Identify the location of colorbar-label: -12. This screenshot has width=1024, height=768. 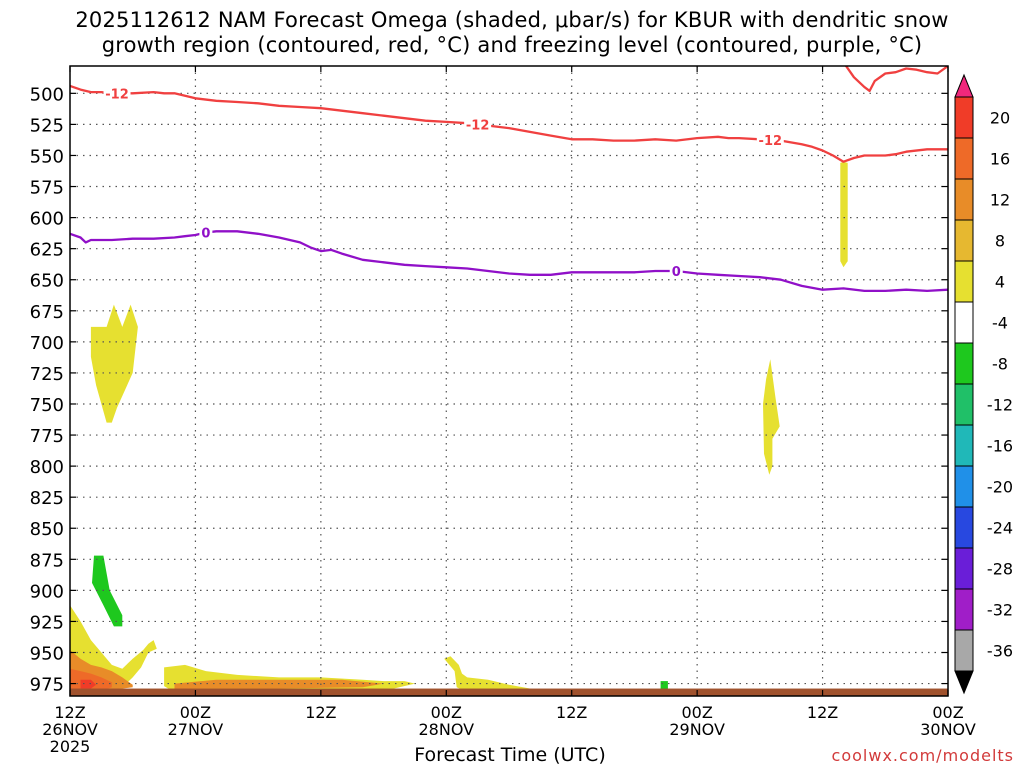
(1000, 405).